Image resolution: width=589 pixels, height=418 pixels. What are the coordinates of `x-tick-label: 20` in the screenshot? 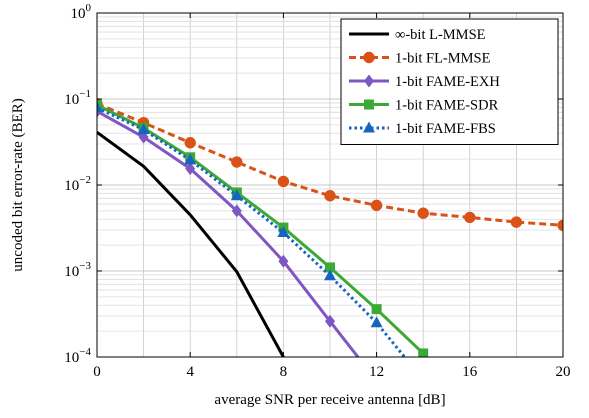 It's located at (563, 372).